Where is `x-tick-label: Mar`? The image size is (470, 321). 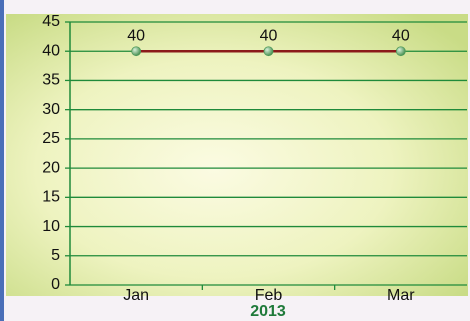
x-tick-label: Mar is located at coordinates (401, 295).